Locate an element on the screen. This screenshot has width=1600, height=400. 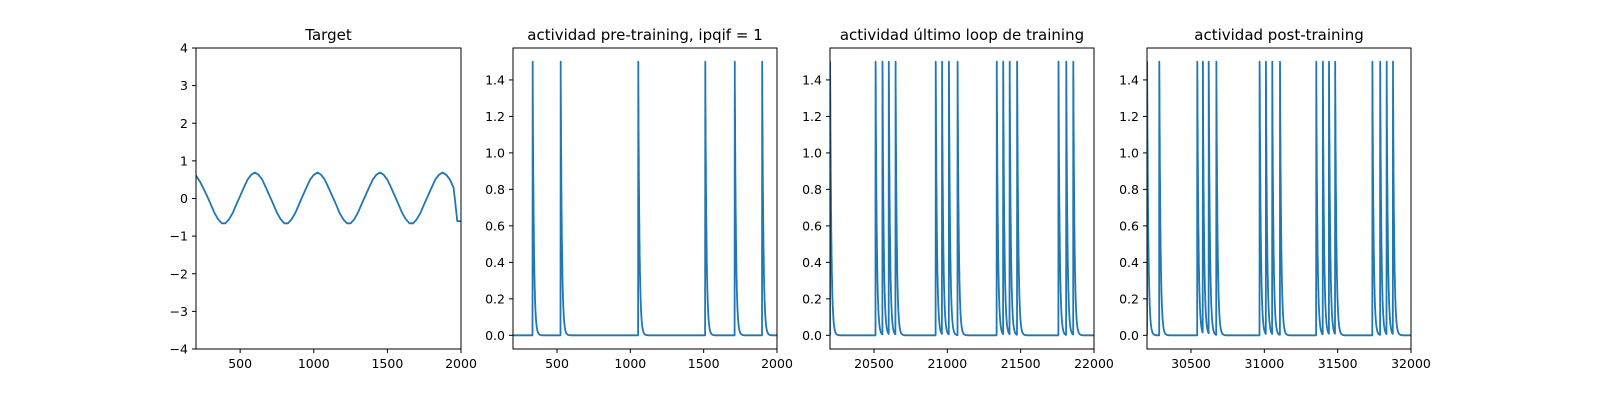
x-tick-label: 21500 is located at coordinates (1021, 363).